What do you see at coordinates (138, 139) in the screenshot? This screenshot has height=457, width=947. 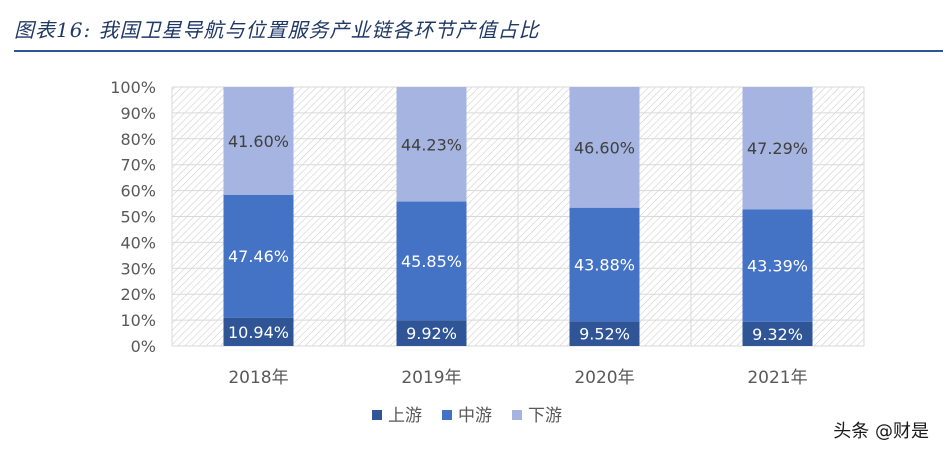 I see `y-tick-label: 80%` at bounding box center [138, 139].